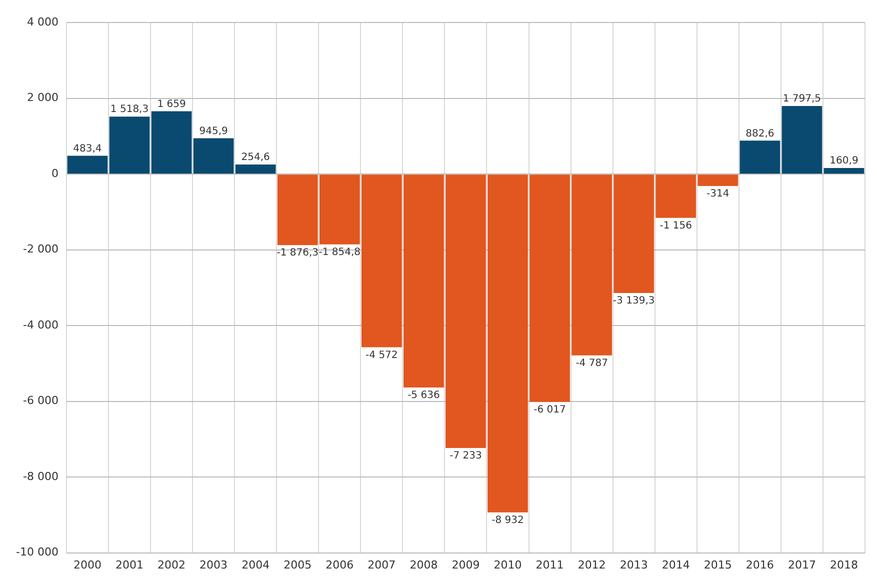  I want to click on x-tick-label: 2011, so click(550, 565).